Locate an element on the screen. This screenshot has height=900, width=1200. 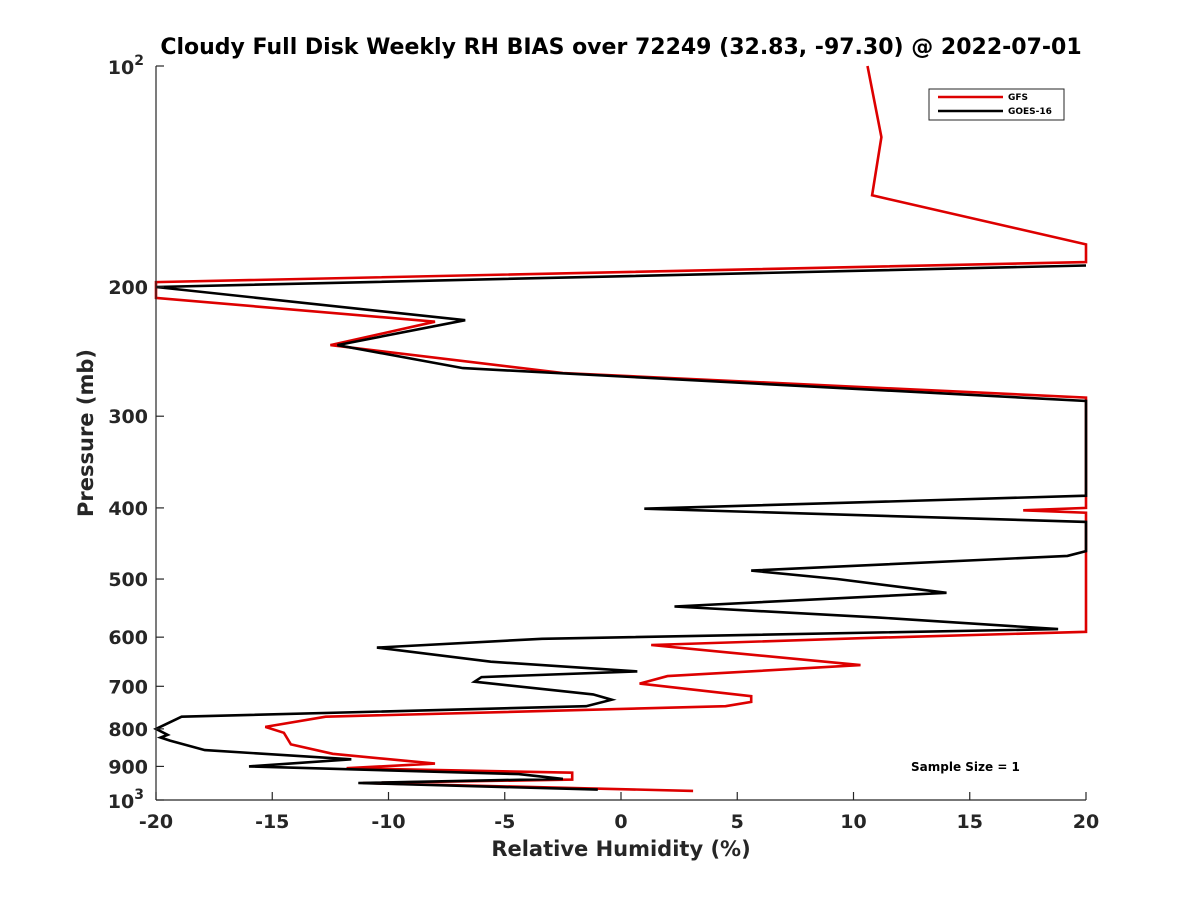
y-tick-label: 10³ is located at coordinates (126, 800).